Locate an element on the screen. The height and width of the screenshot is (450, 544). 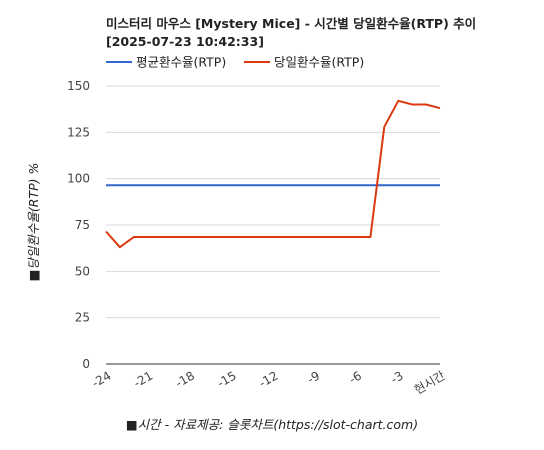
y-tick-label: 25 is located at coordinates (82, 318).